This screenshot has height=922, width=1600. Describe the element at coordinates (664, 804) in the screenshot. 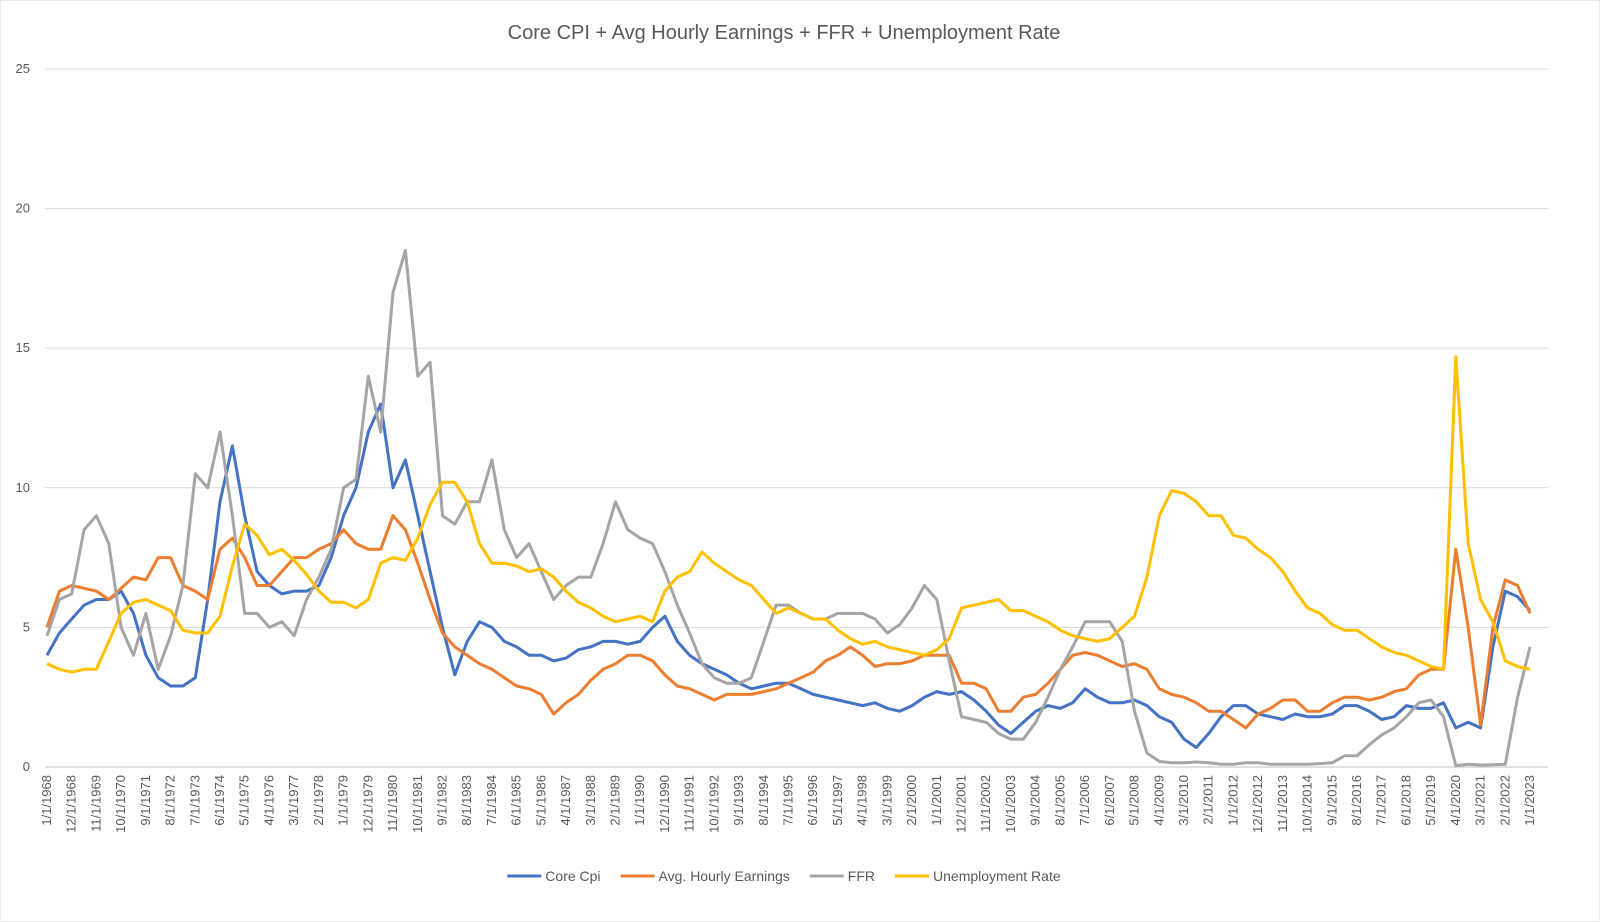

I see `x-tick-label: 12/1/1990` at that location.